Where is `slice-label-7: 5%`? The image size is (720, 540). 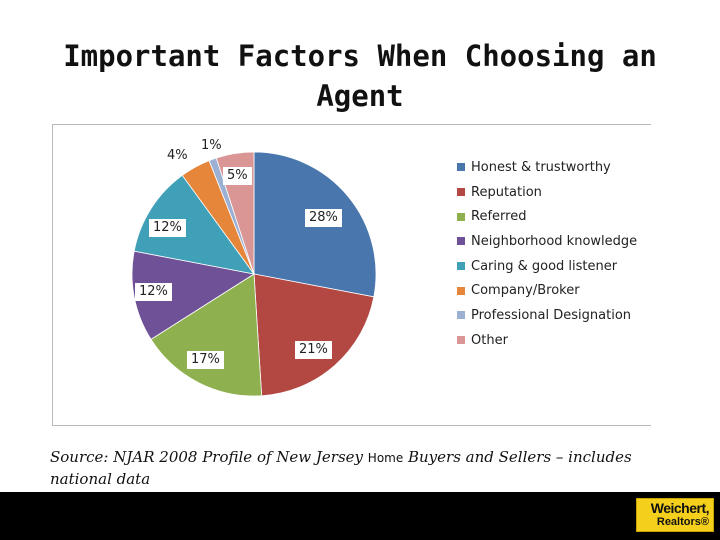 slice-label-7: 5% is located at coordinates (237, 176).